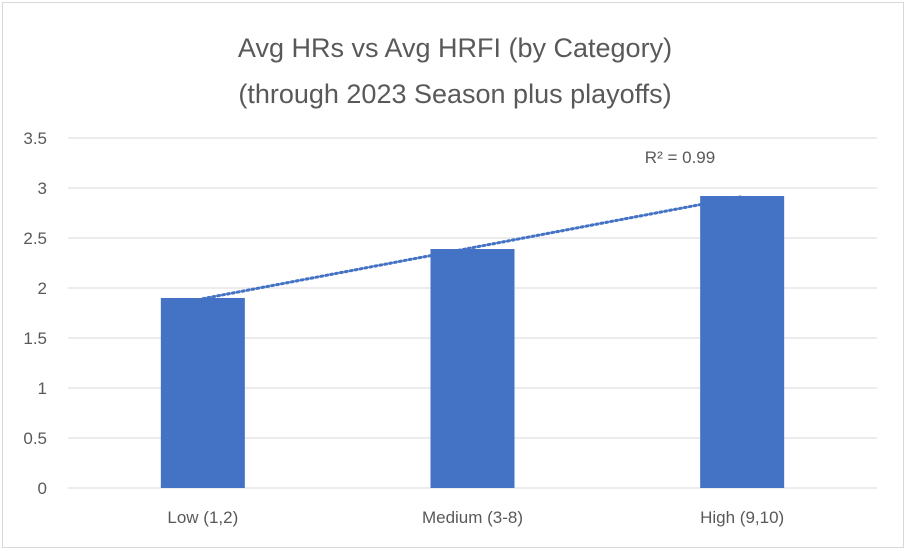 The width and height of the screenshot is (907, 551). I want to click on trendline-path, so click(472, 248).